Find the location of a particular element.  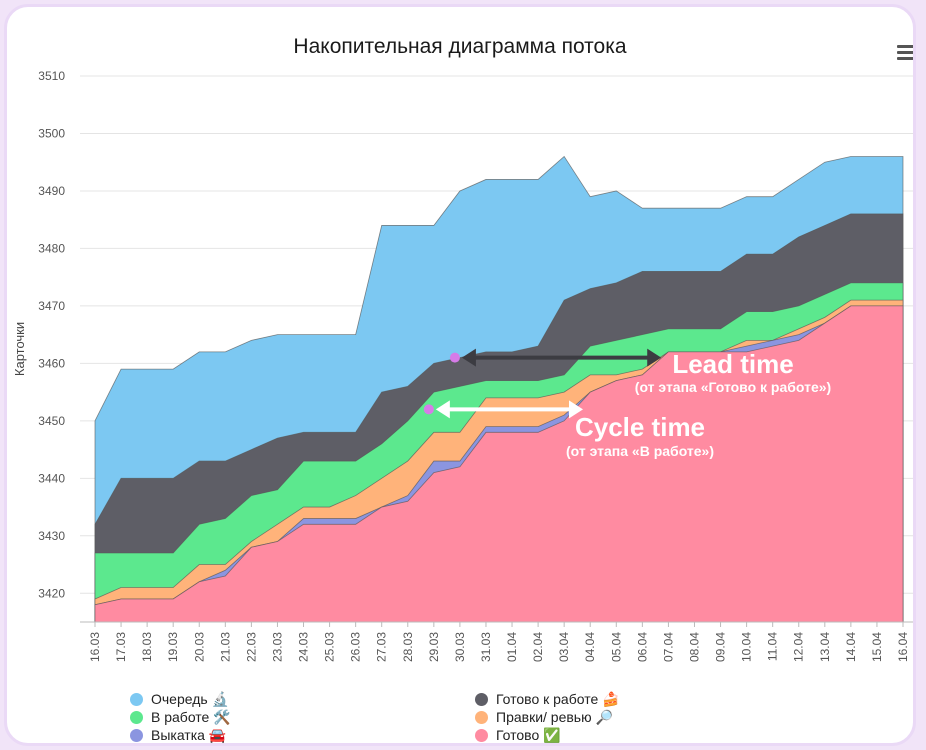

lead-time-label: Lead time is located at coordinates (732, 364).